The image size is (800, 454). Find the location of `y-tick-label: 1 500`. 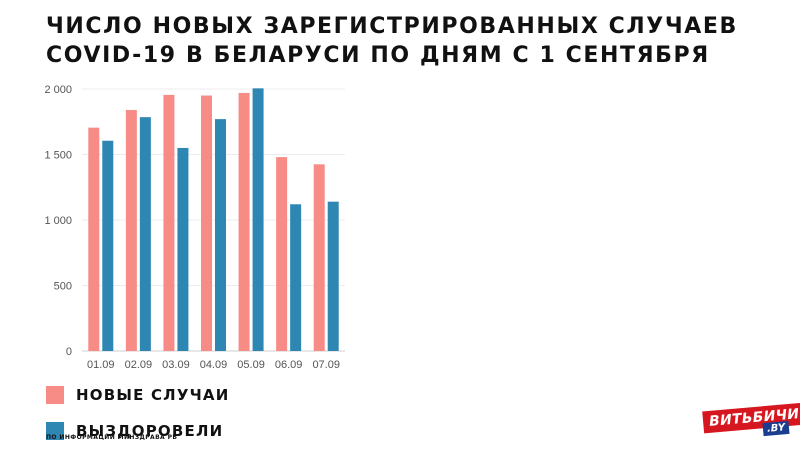

y-tick-label: 1 500 is located at coordinates (58, 156).